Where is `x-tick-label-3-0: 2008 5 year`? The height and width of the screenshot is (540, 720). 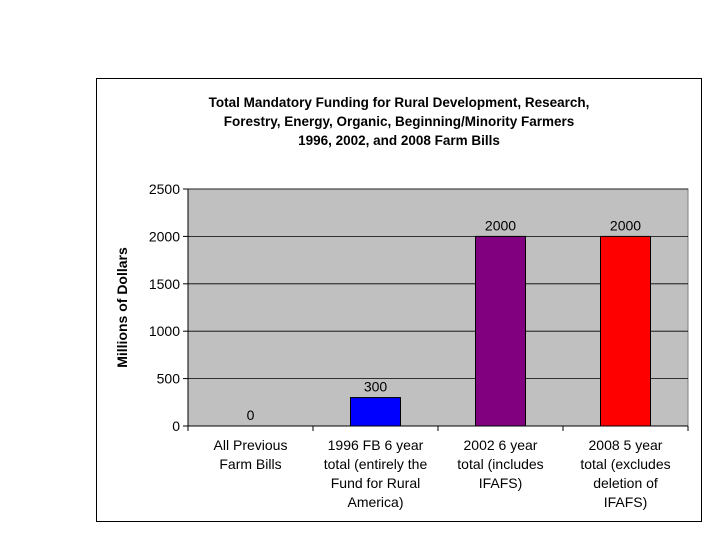 x-tick-label-3-0: 2008 5 year is located at coordinates (626, 445).